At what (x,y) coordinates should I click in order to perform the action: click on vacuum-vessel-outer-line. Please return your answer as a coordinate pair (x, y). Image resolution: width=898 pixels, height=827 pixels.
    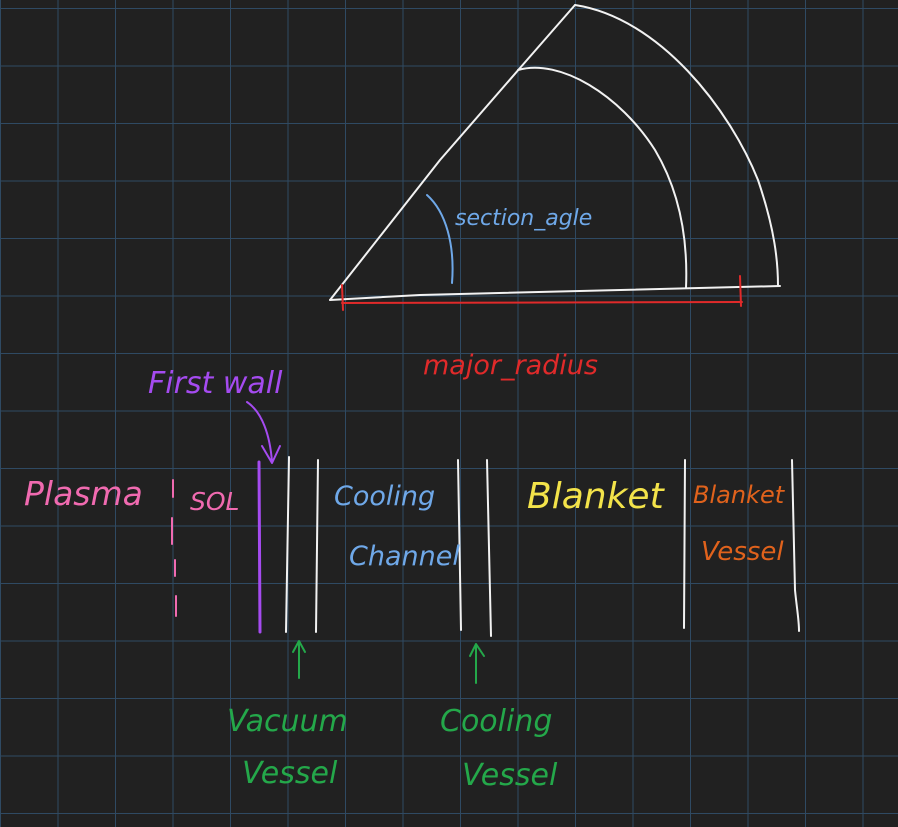
    Looking at the image, I should click on (317, 546).